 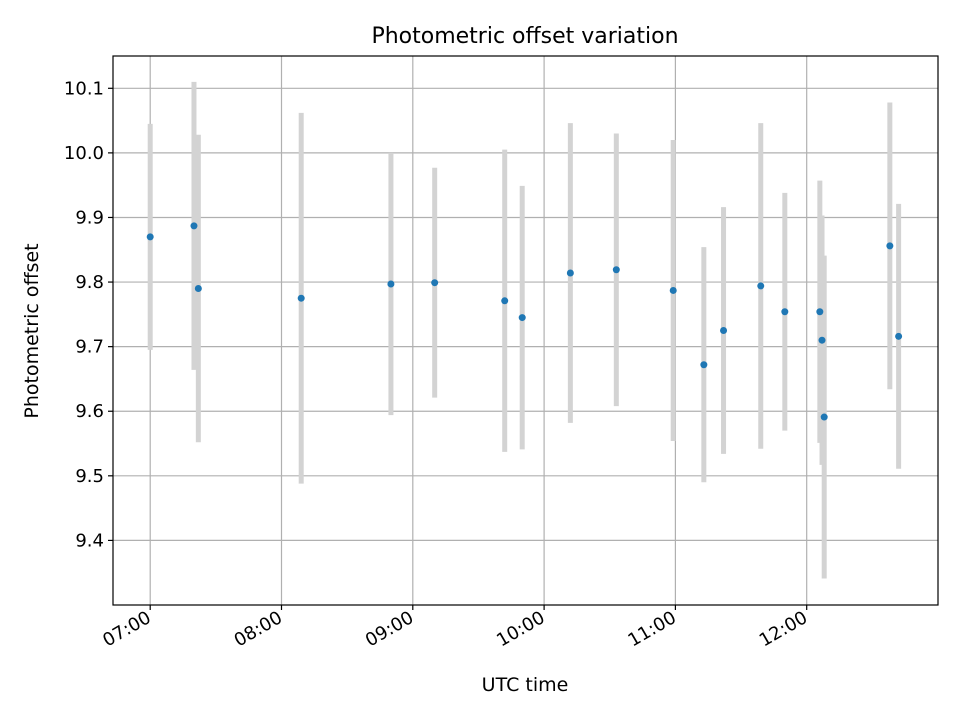 I want to click on x-tick-label: 10:00, so click(x=520, y=629).